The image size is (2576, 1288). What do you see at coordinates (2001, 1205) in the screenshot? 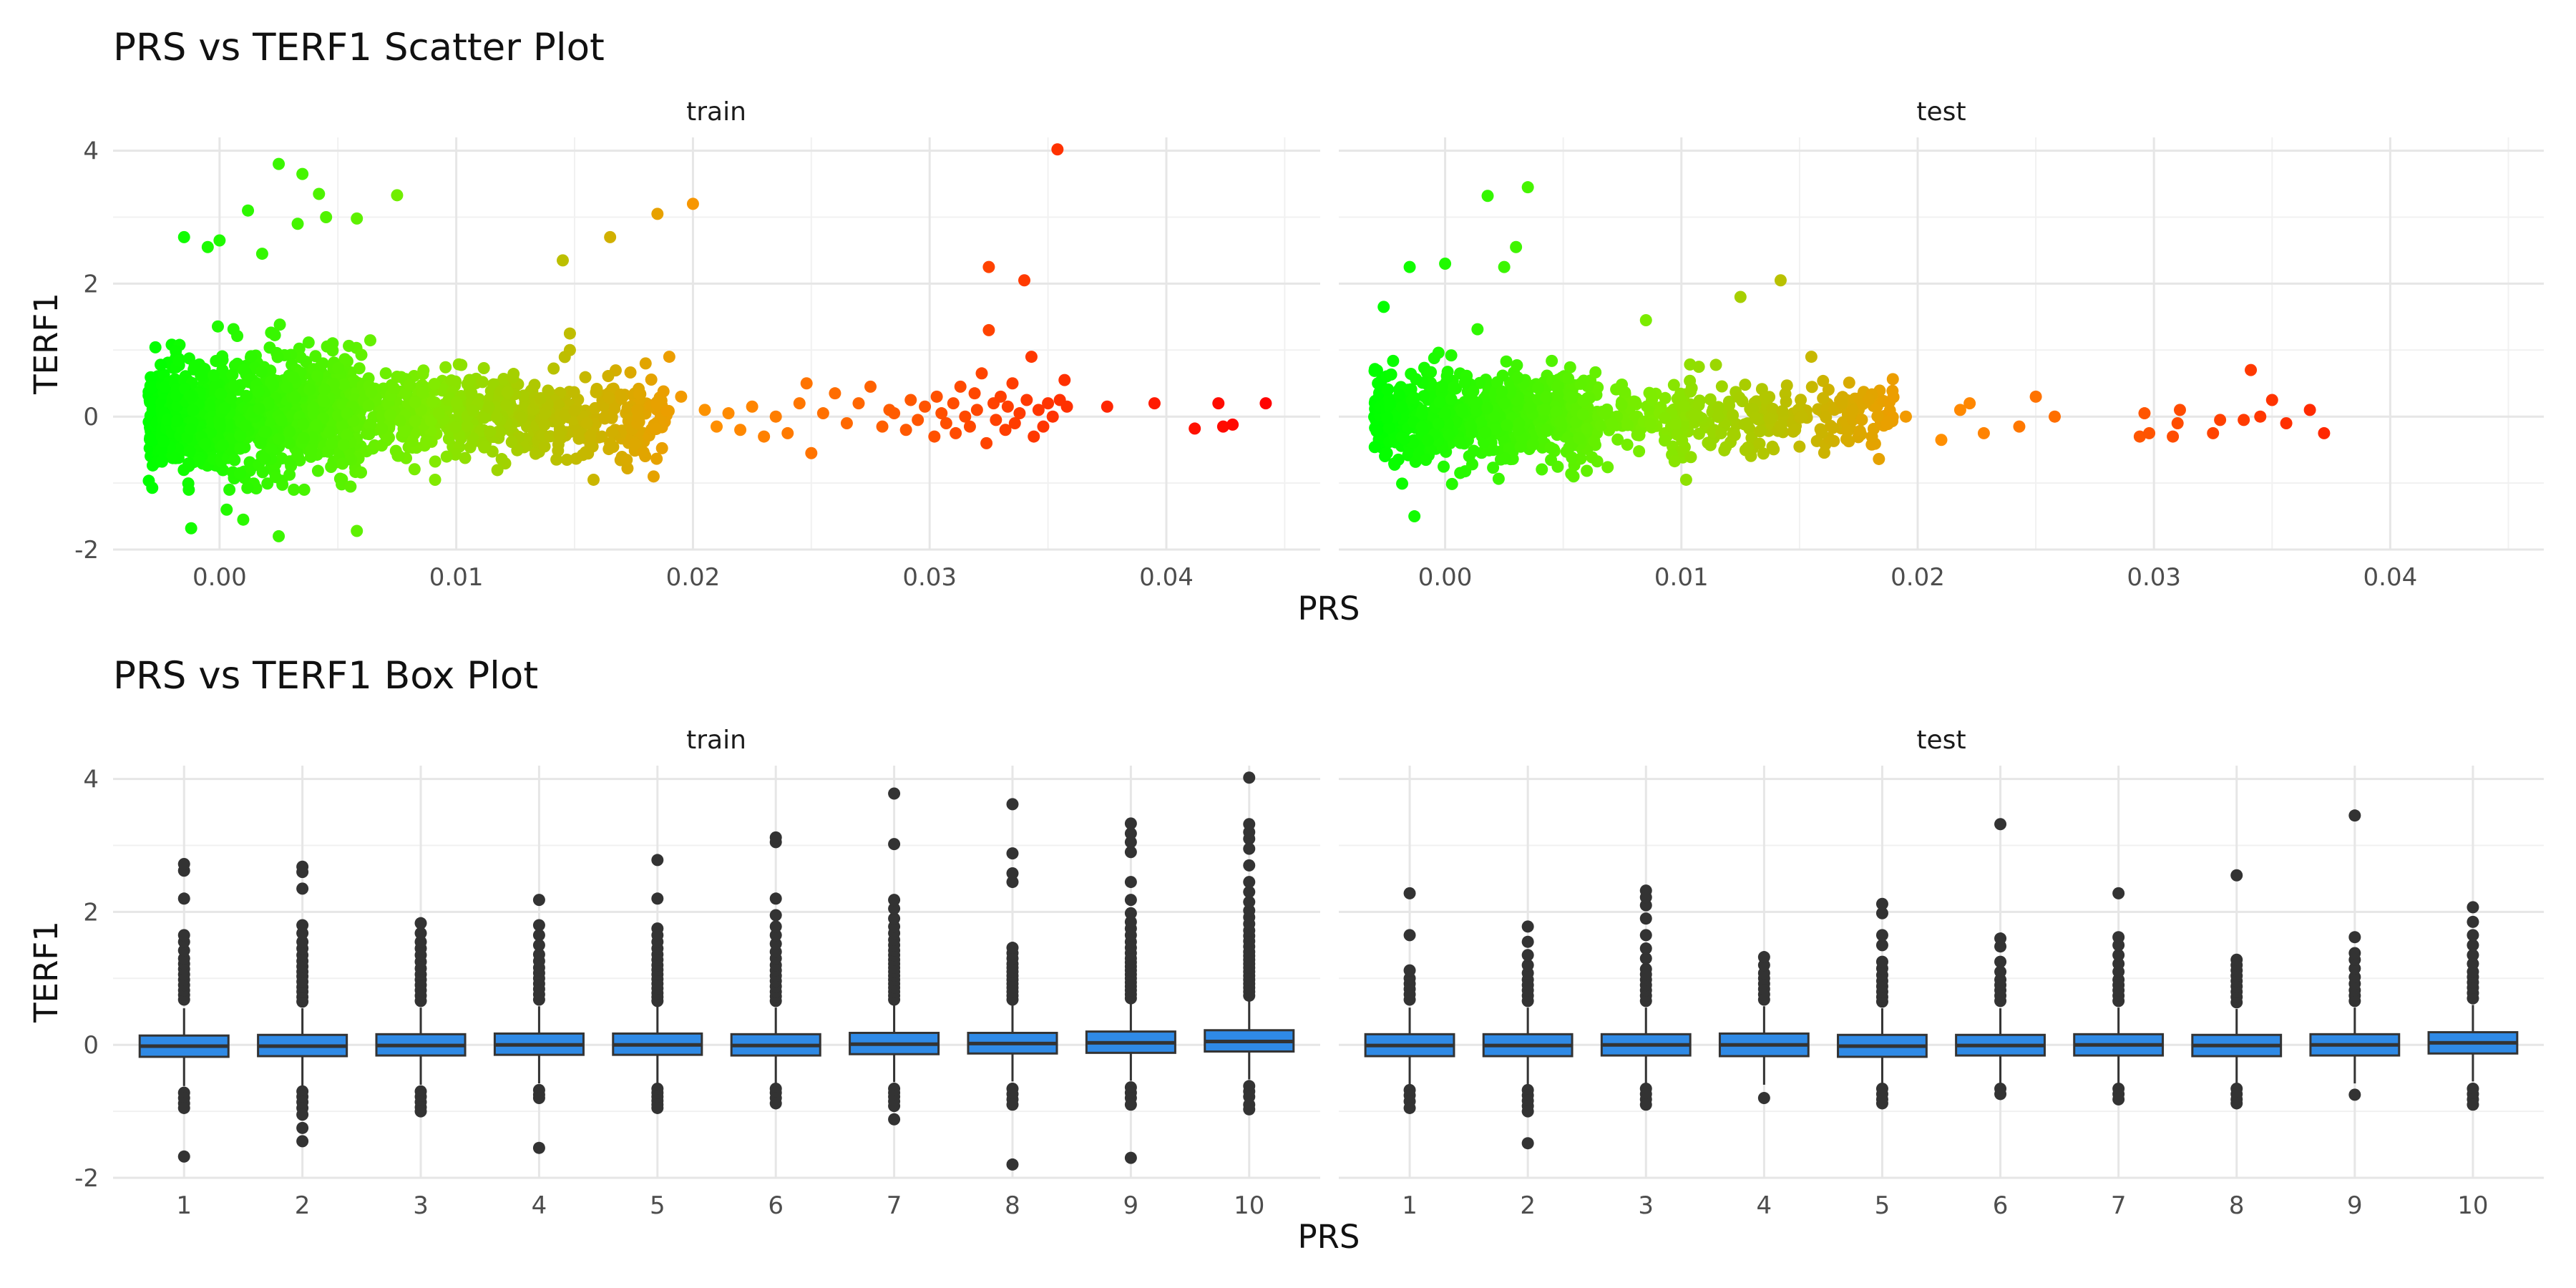
I see `x-tick-label: 6` at bounding box center [2001, 1205].